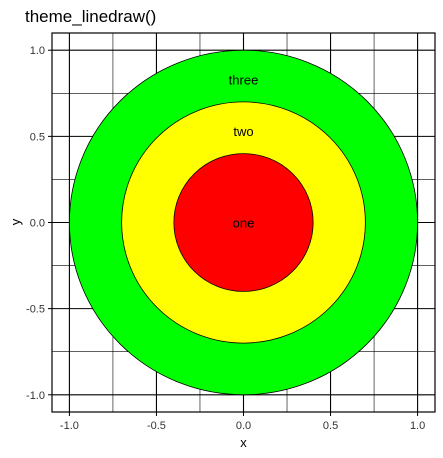  I want to click on y-tick-label: 0.5, so click(37, 137).